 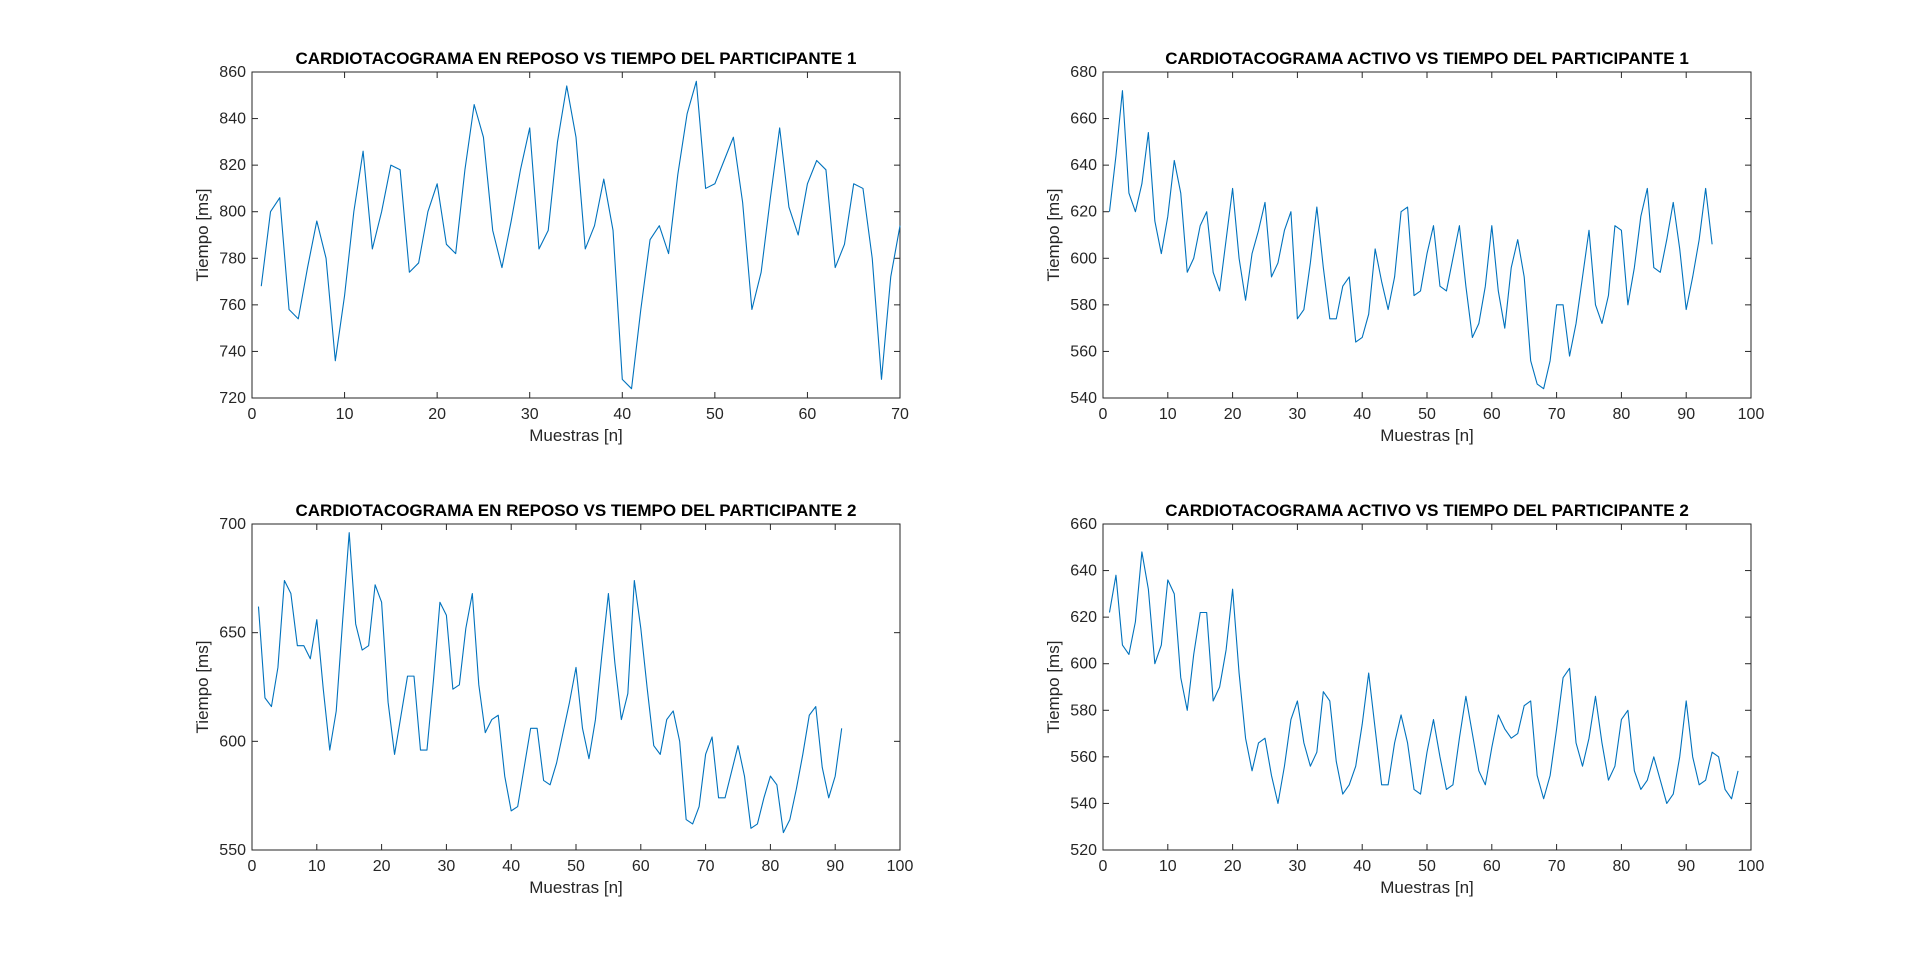 I want to click on y-tick-label: 760, so click(x=232, y=305).